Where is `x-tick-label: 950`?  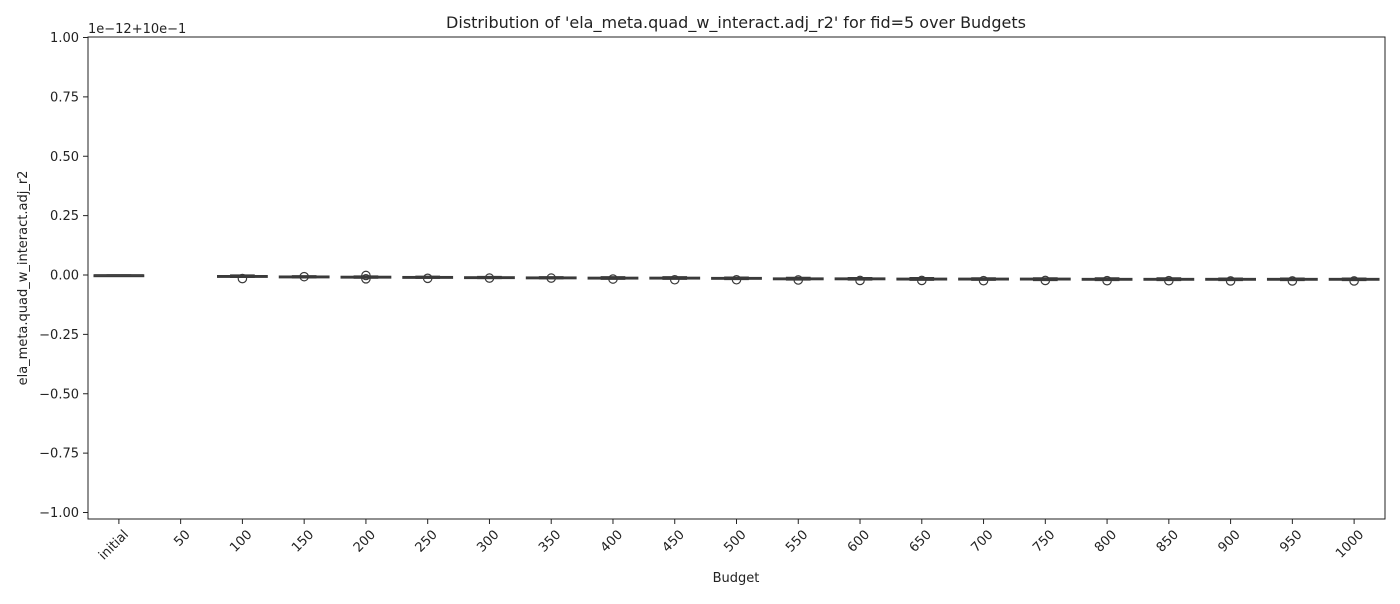
x-tick-label: 950 is located at coordinates (1291, 541).